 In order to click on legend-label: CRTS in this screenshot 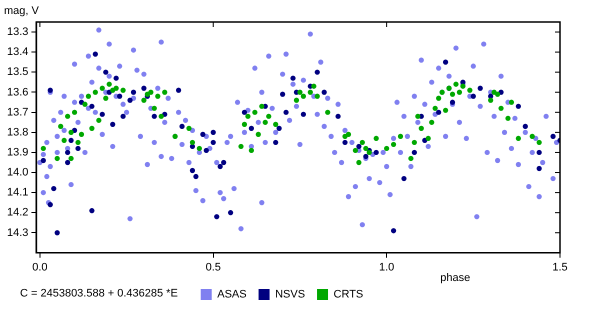, I will do `click(349, 294)`.